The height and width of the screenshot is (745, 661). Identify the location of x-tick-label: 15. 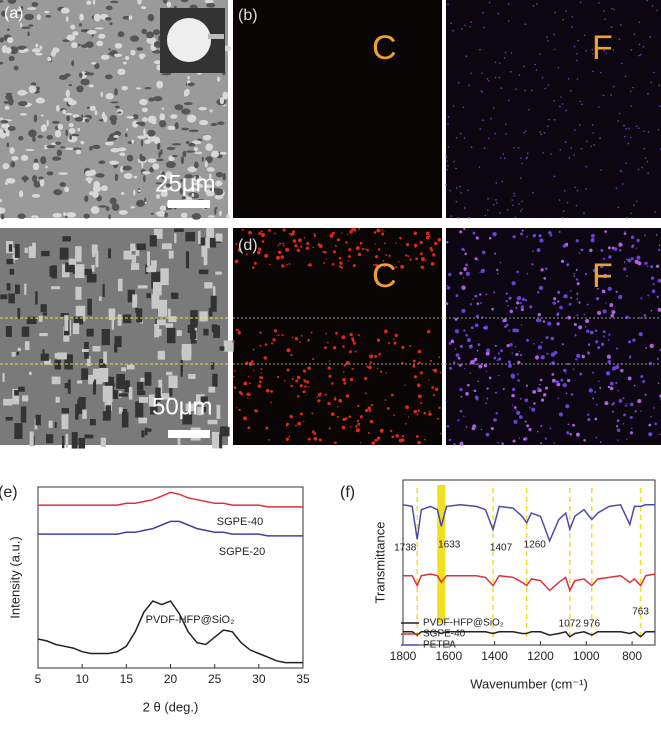
(127, 679).